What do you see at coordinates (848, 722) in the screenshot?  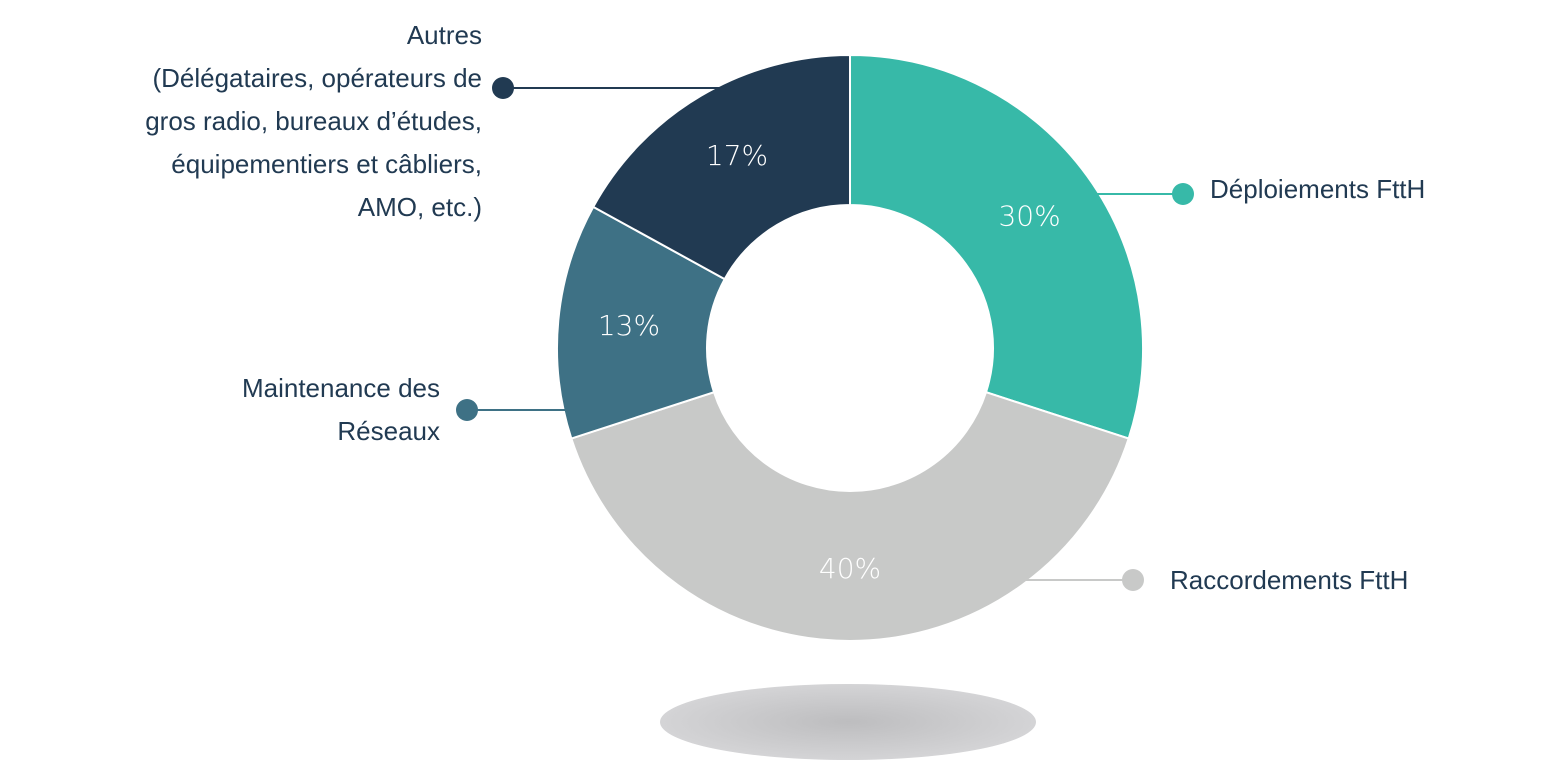 I see `shadow` at bounding box center [848, 722].